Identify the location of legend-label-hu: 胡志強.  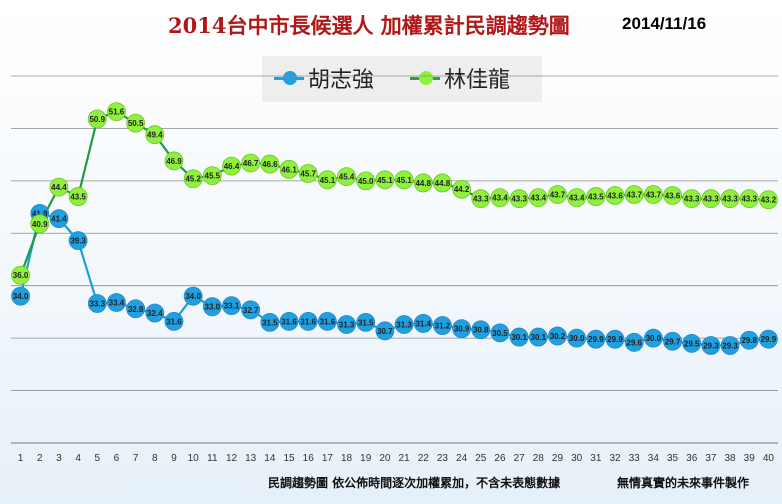
(341, 80).